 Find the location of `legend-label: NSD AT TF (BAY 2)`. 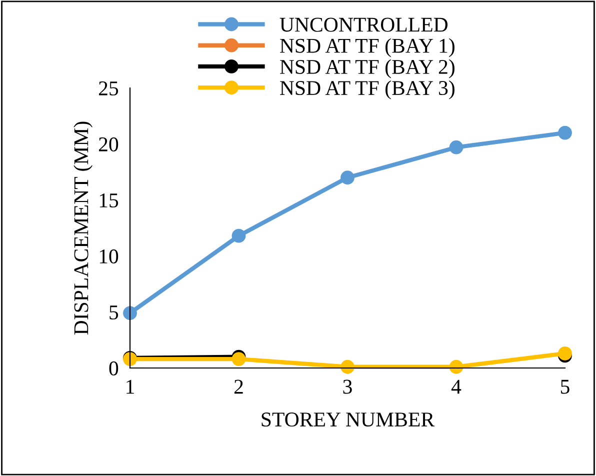

legend-label: NSD AT TF (BAY 2) is located at coordinates (367, 68).